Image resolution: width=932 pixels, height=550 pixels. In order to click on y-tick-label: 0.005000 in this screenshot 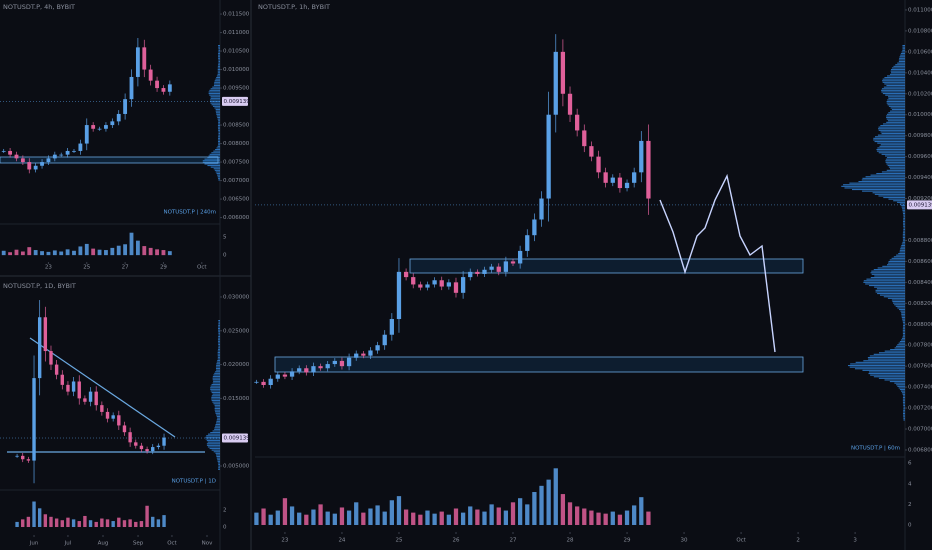, I will do `click(236, 466)`.